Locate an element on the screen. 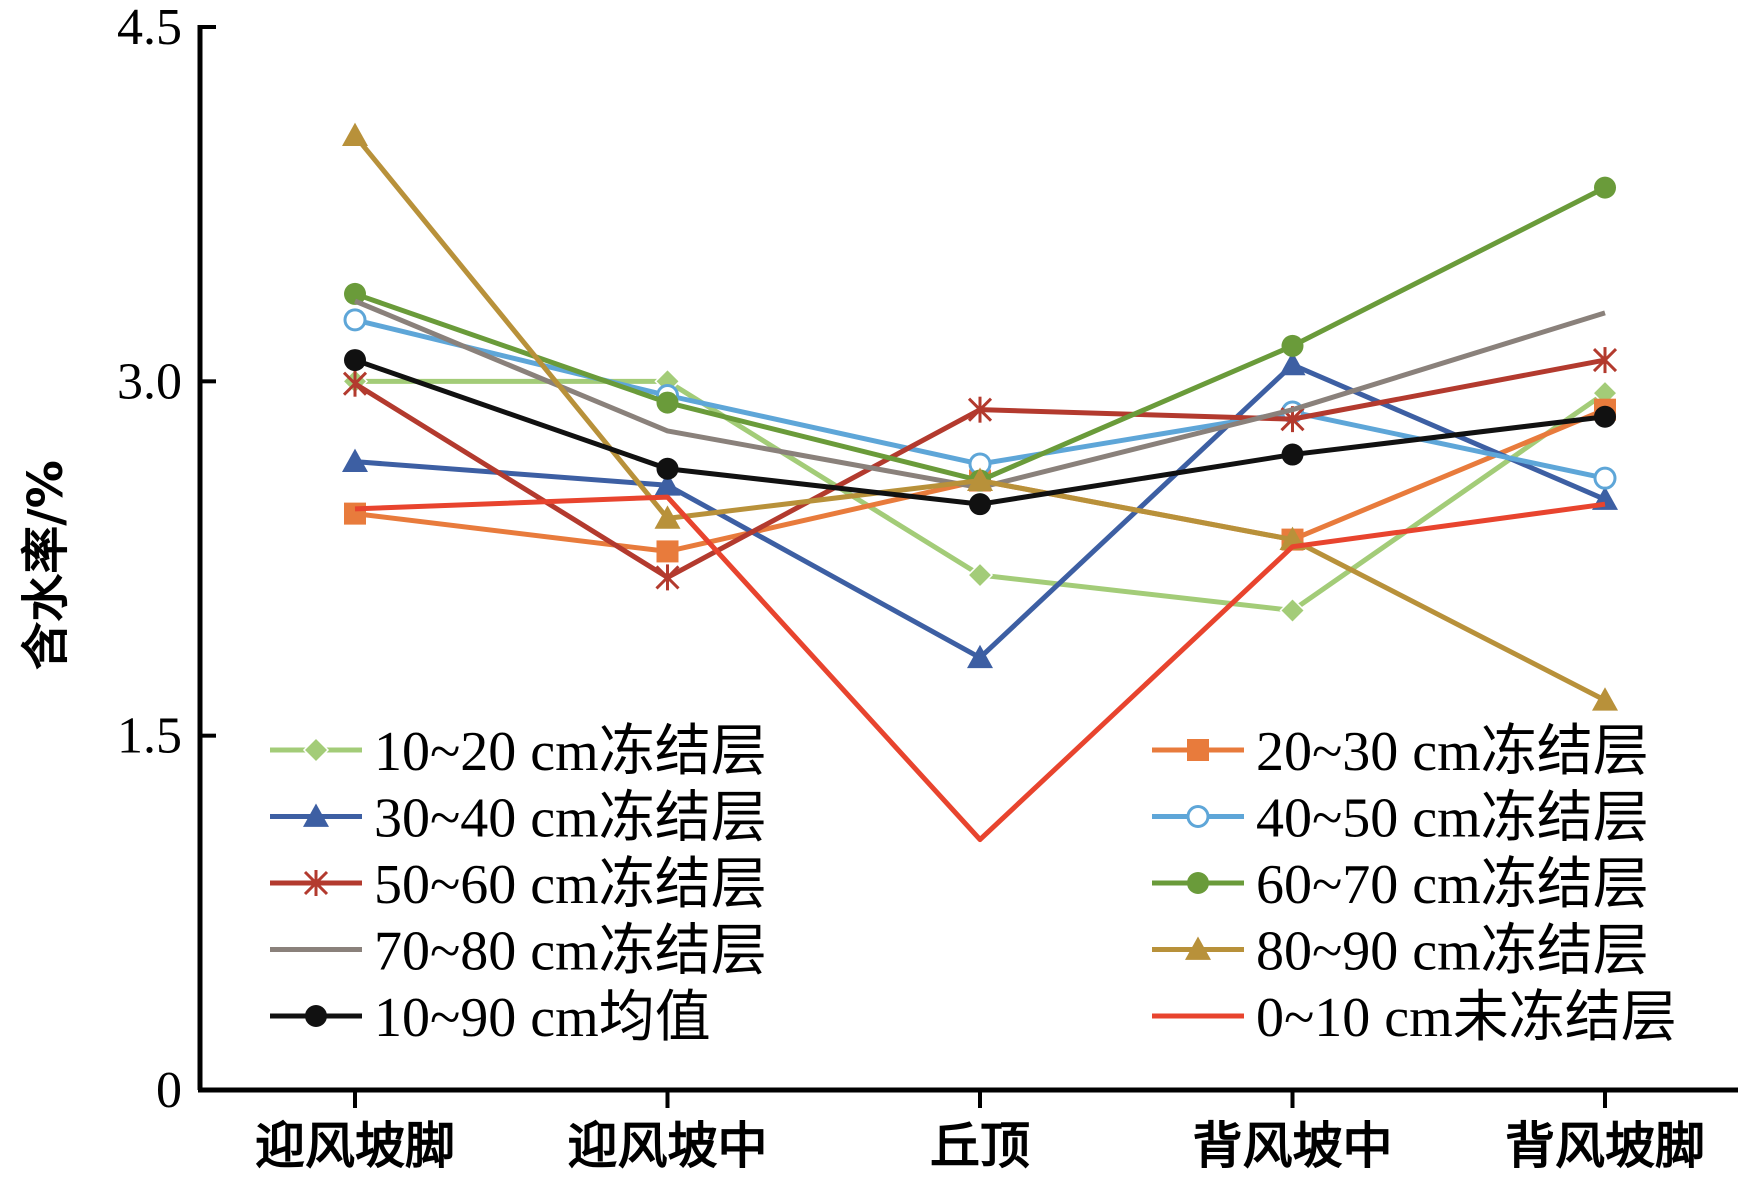 Image resolution: width=1748 pixels, height=1188 pixels. legend-item: 40~50 cm冻结层 is located at coordinates (1400, 819).